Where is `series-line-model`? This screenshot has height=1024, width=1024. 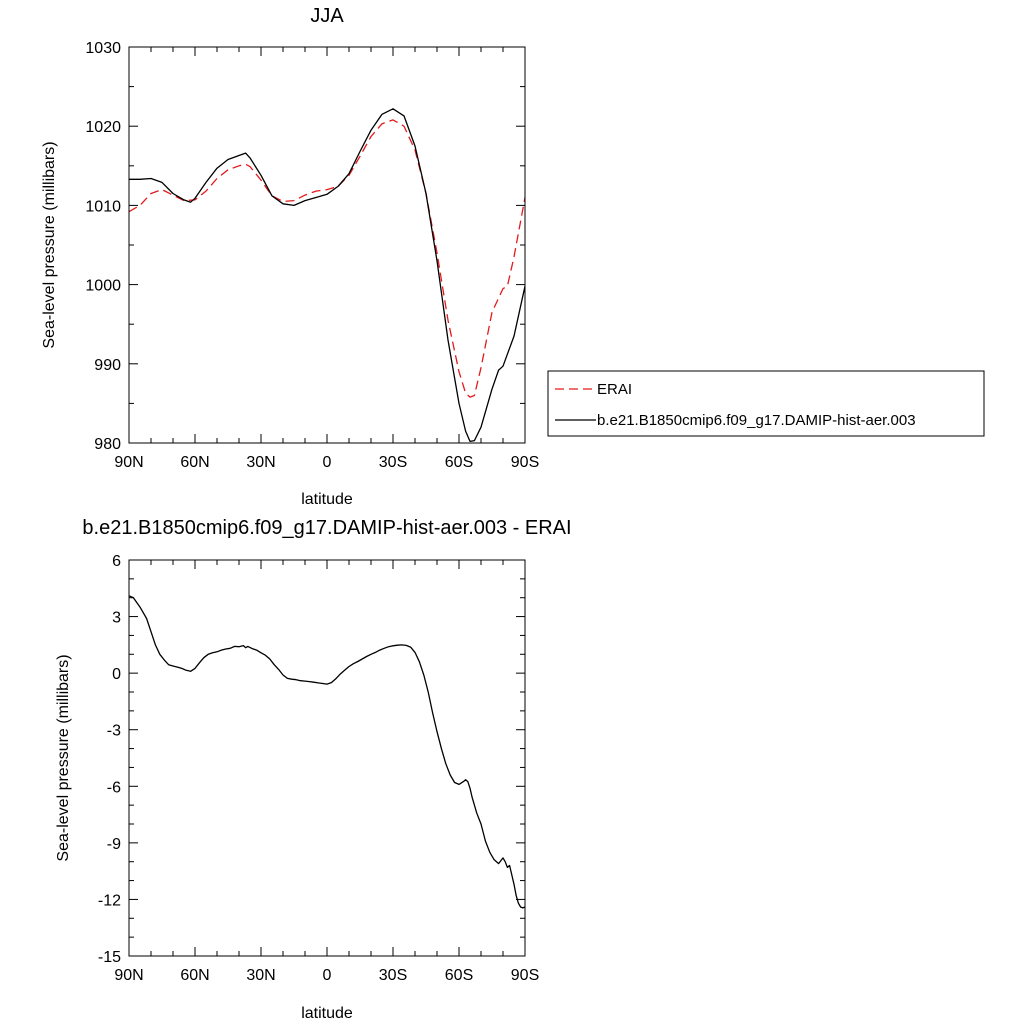
series-line-model is located at coordinates (327, 275).